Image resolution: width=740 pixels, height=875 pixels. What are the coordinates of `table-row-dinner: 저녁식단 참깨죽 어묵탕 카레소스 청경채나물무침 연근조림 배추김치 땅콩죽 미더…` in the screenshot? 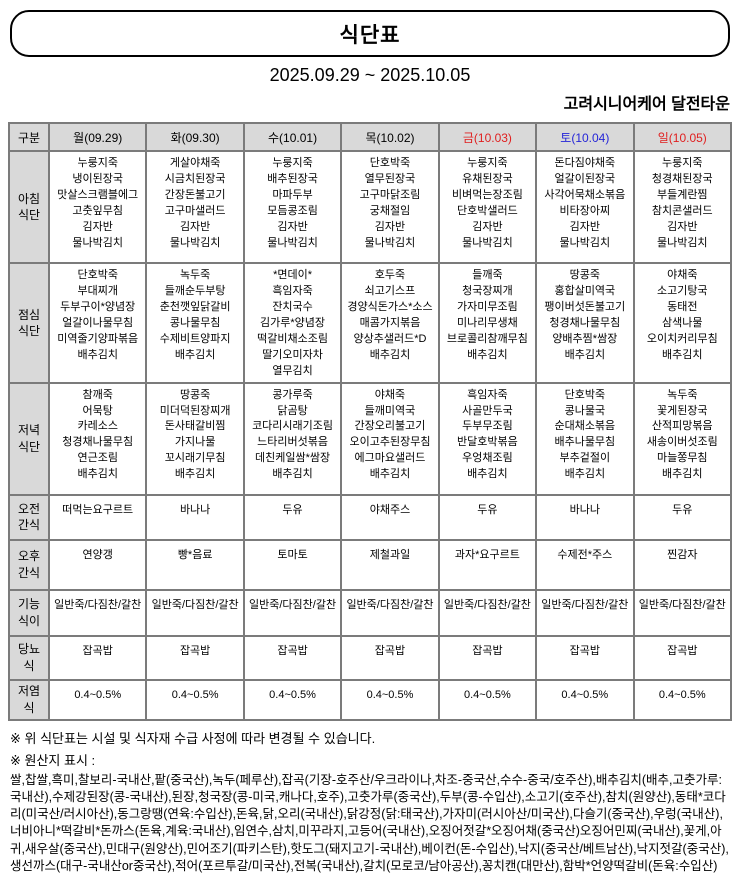 It's located at (370, 438).